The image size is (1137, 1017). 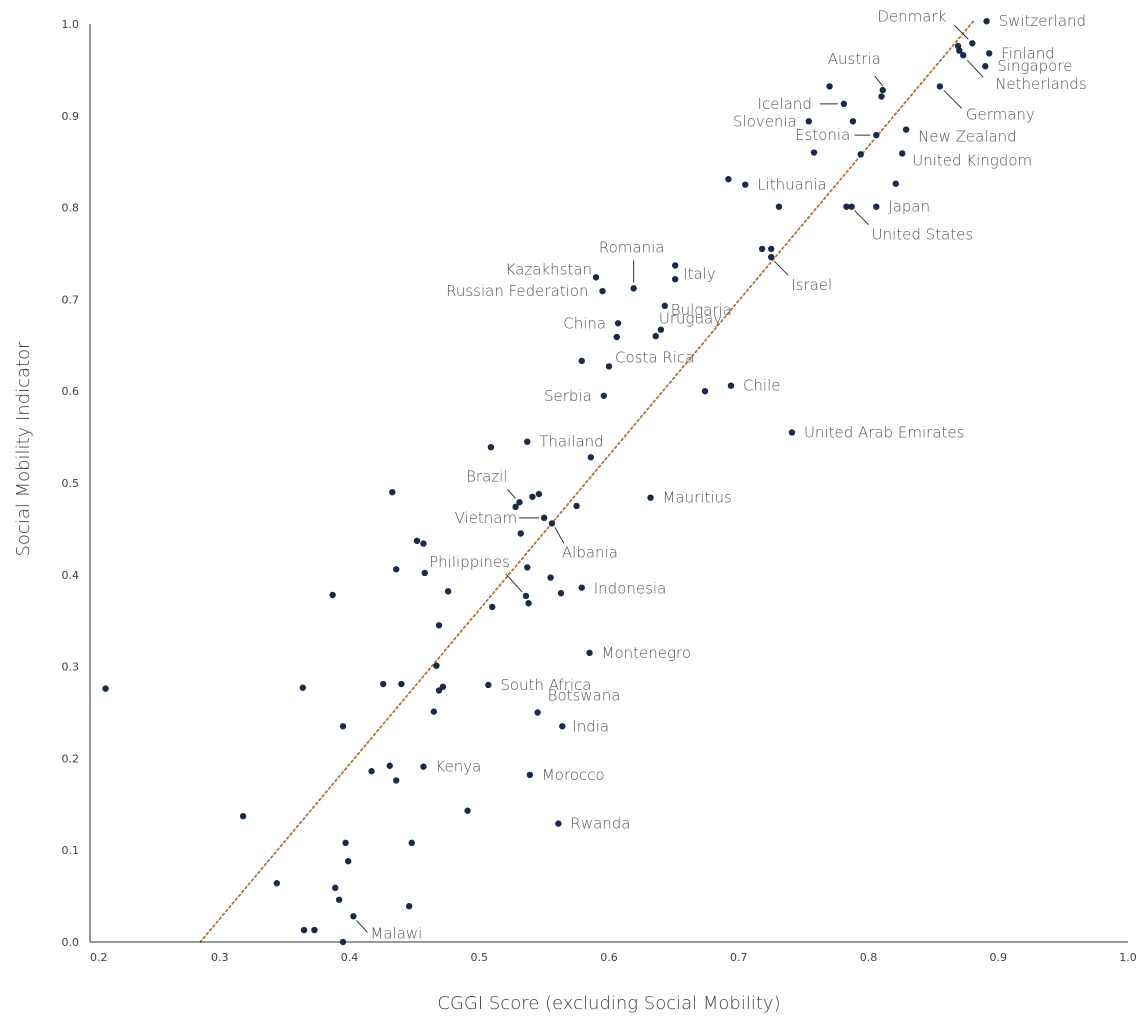 What do you see at coordinates (1128, 957) in the screenshot?
I see `x-tick-label: 1.0` at bounding box center [1128, 957].